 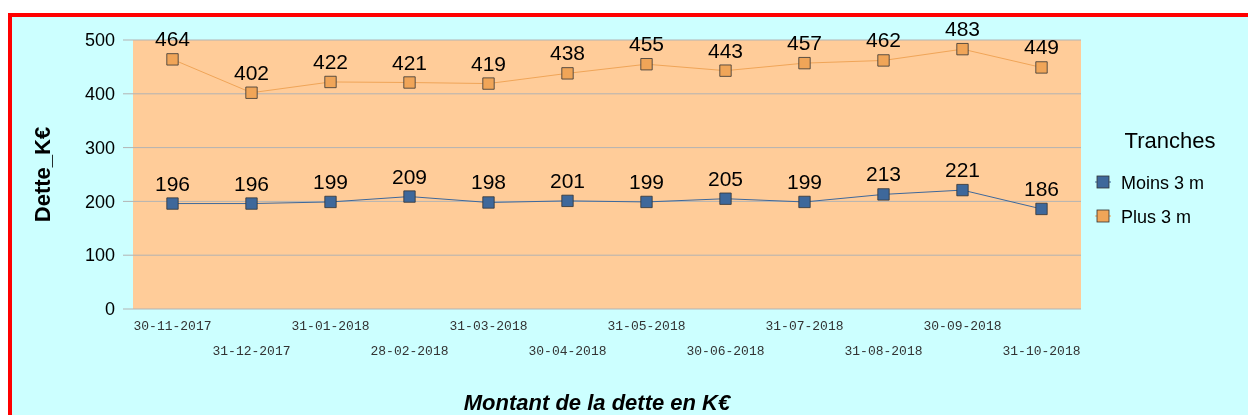 I want to click on data-label: 462, so click(x=883, y=40).